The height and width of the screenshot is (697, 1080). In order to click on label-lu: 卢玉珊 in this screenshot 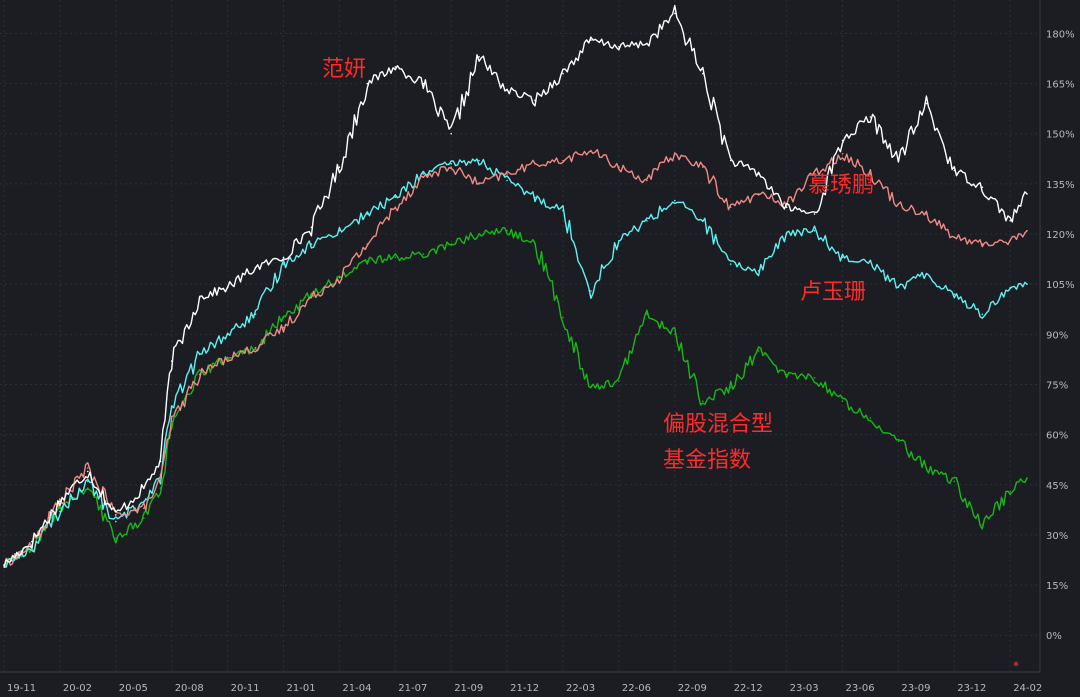, I will do `click(833, 292)`.